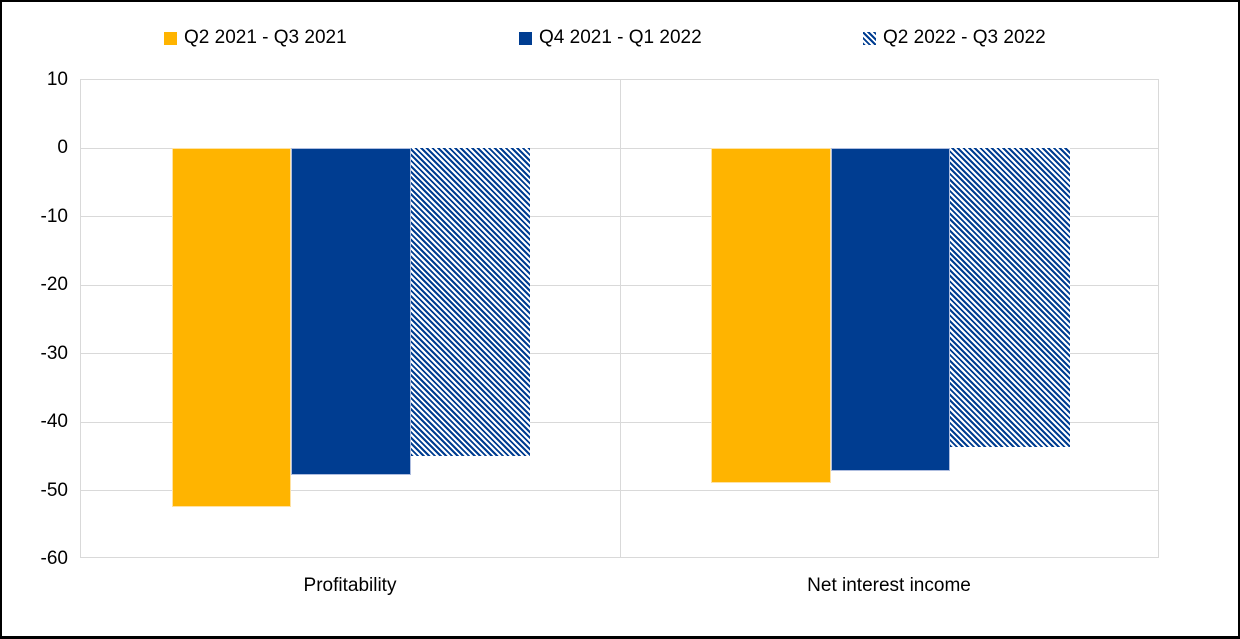 This screenshot has height=639, width=1240. Describe the element at coordinates (869, 38) in the screenshot. I see `legend-swatch-hatched-icon` at that location.